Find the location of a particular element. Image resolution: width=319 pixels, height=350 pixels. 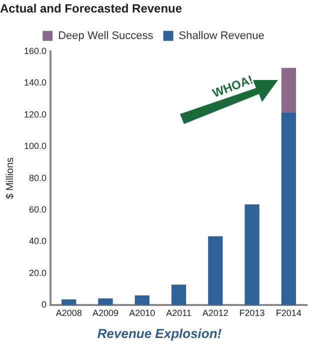

x-tick-label: A2010 is located at coordinates (142, 313).